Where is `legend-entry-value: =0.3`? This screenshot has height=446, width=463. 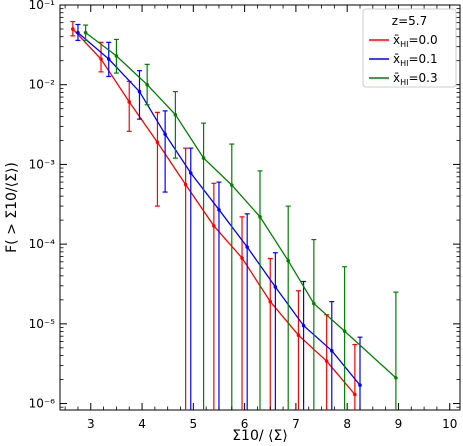
legend-entry-value: =0.3 is located at coordinates (422, 78).